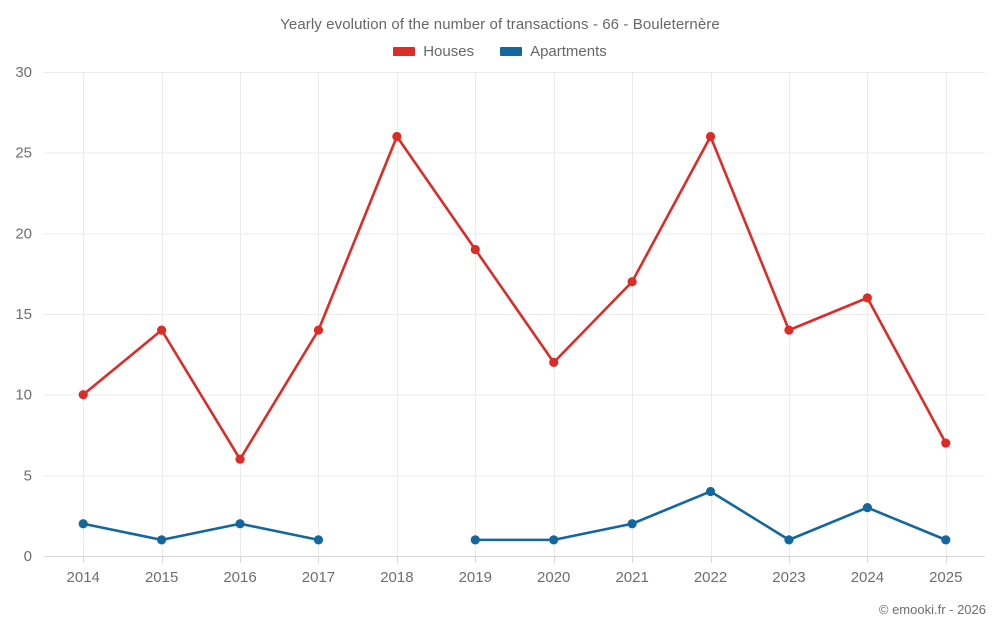 The height and width of the screenshot is (625, 1000). What do you see at coordinates (788, 577) in the screenshot?
I see `x-tick-label: 2023` at bounding box center [788, 577].